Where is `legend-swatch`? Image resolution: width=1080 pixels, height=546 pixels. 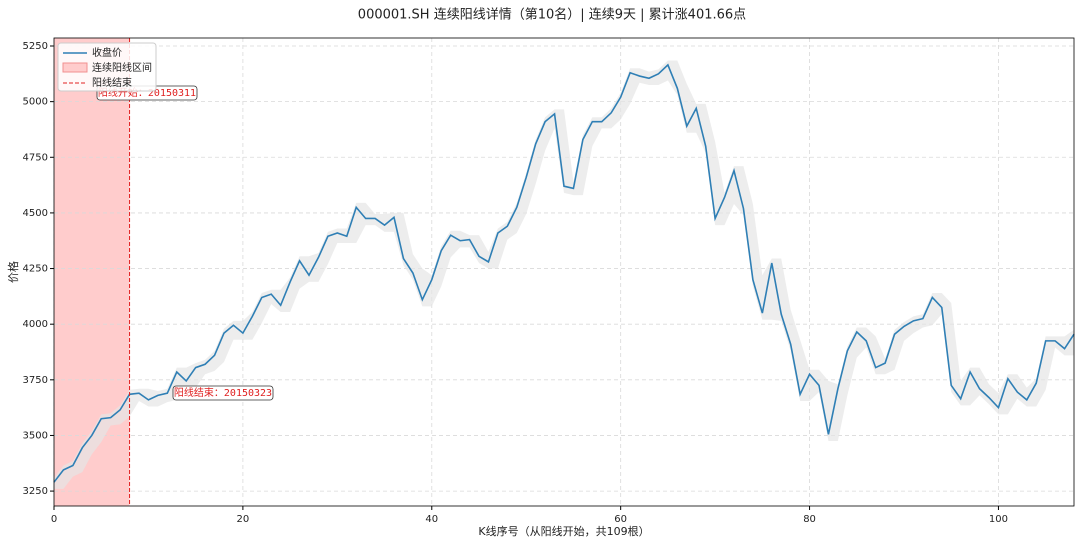 legend-swatch is located at coordinates (75, 67).